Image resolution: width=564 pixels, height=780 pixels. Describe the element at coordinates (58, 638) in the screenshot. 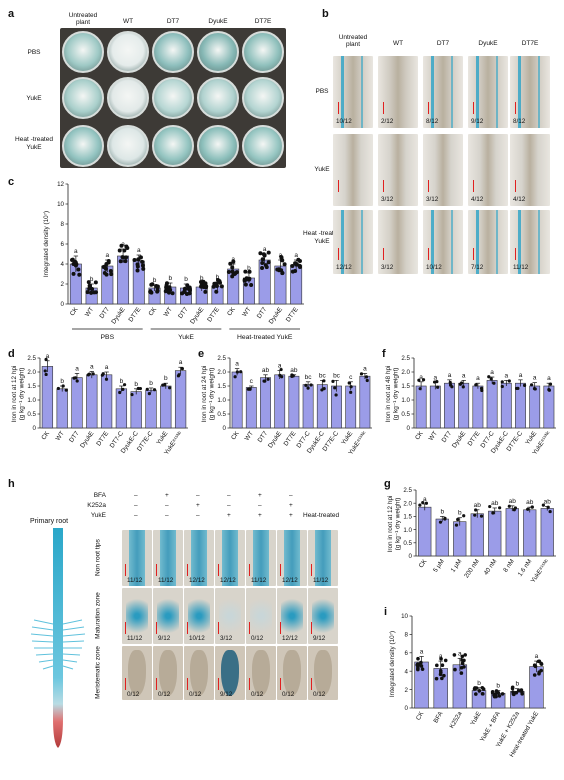

I see `primary-root-diagram` at that location.